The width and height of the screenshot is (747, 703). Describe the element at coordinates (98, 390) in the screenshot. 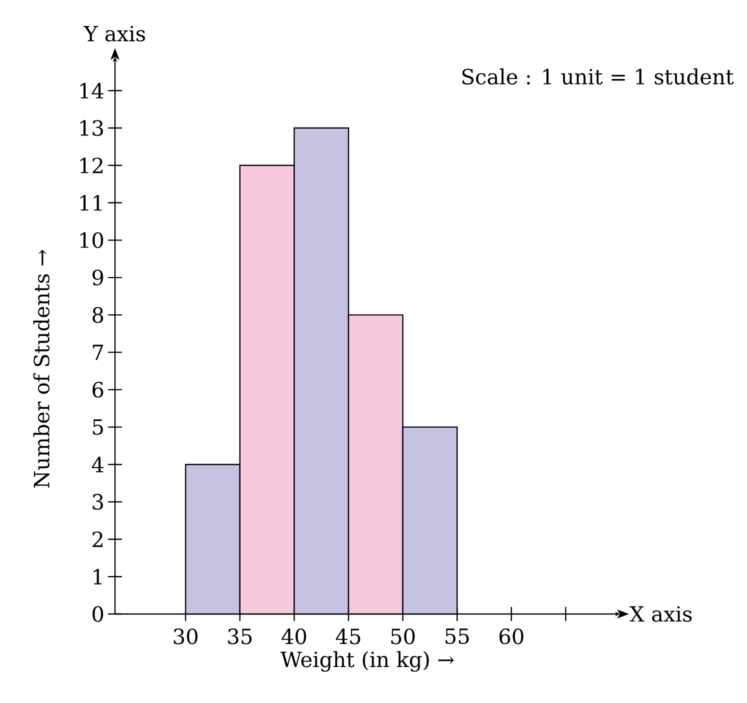

I see `y-tick-label: 6` at that location.